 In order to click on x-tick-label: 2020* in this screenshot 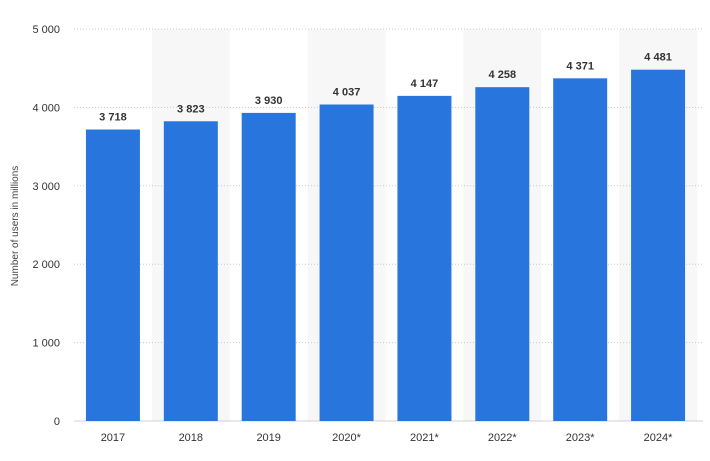, I will do `click(346, 438)`.